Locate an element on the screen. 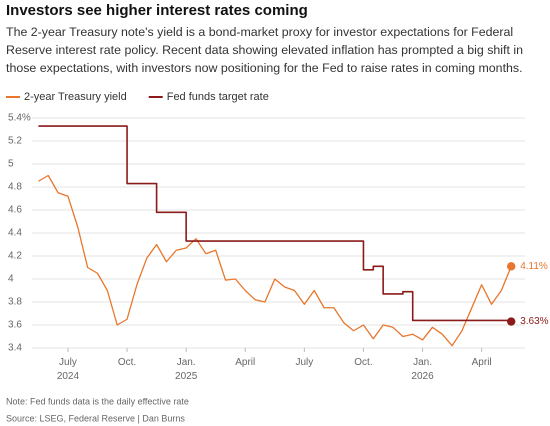 The image size is (550, 426). y-tick-label: 4 is located at coordinates (11, 279).